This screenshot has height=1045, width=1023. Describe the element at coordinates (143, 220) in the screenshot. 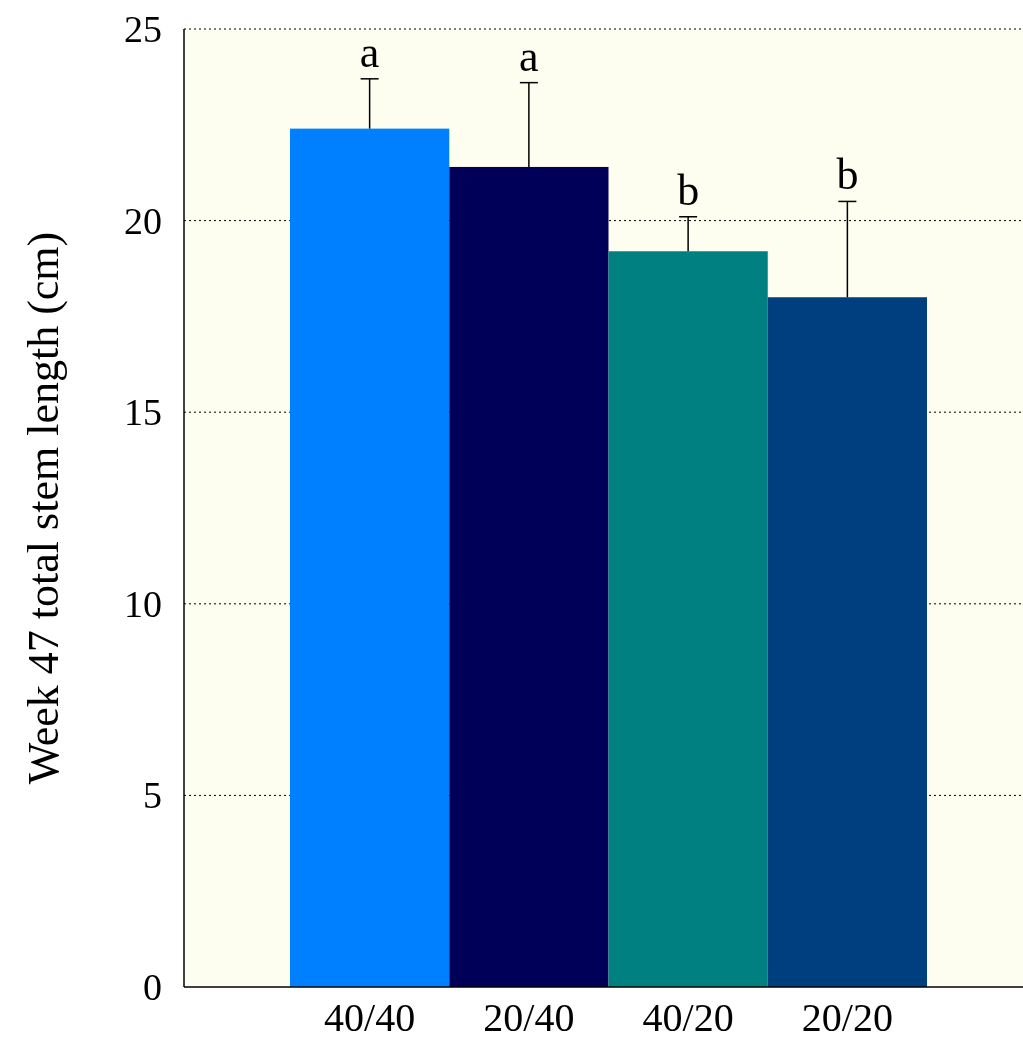

I see `y-tick-label: 20` at that location.